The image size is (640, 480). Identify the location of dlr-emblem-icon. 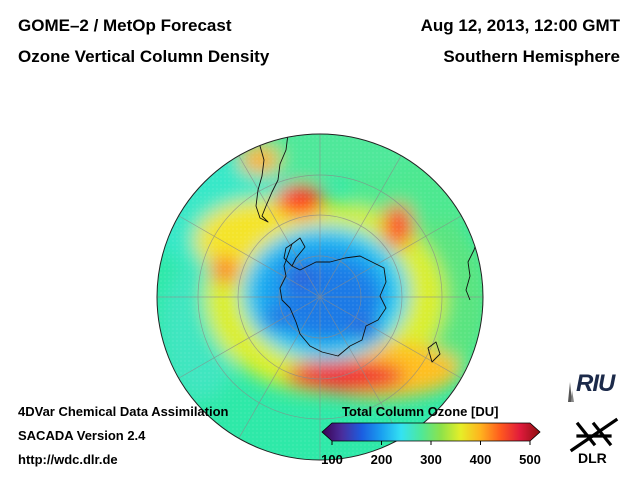
(594, 435).